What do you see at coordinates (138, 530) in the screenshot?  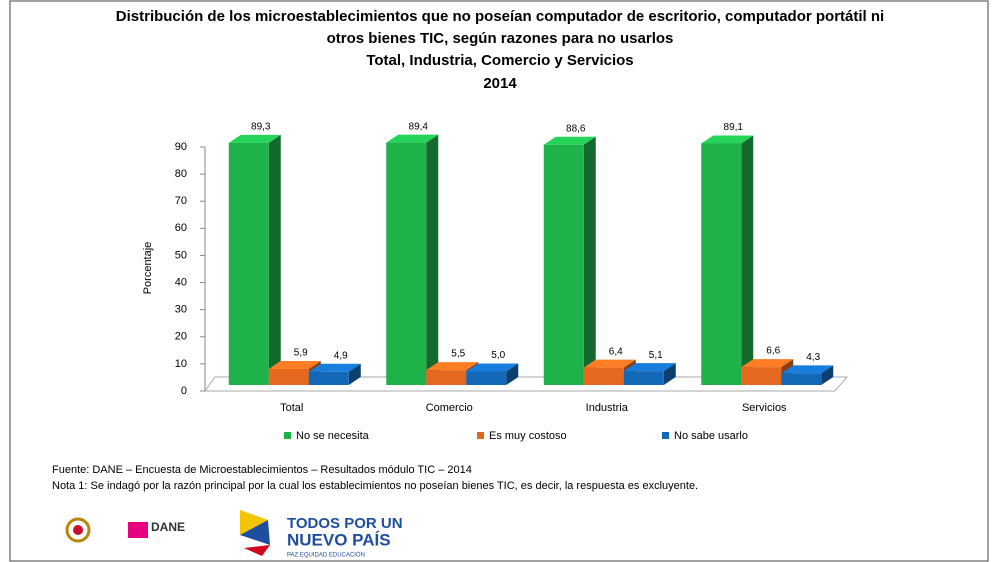 I see `dane-icon` at bounding box center [138, 530].